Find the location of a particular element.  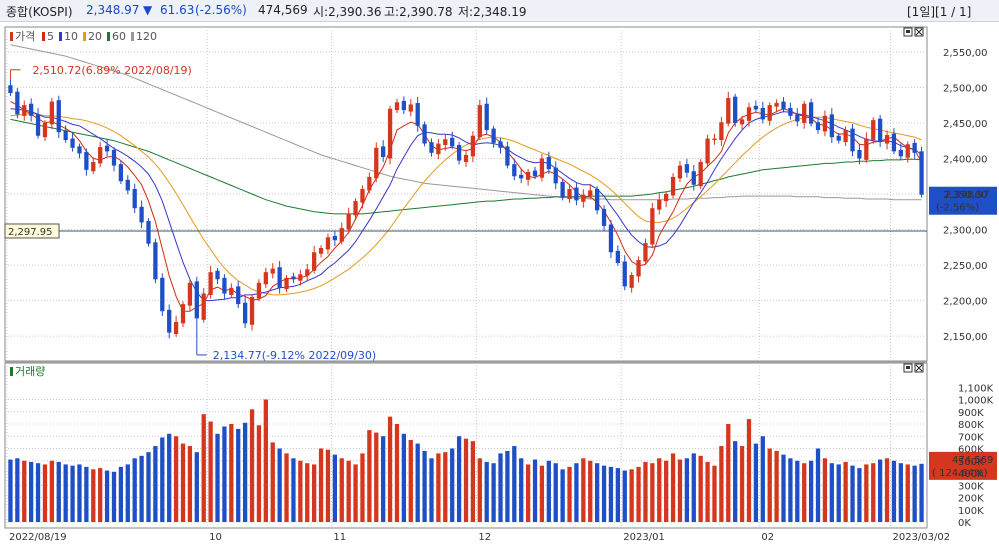

vol-tick-label: 100K is located at coordinates (971, 511).